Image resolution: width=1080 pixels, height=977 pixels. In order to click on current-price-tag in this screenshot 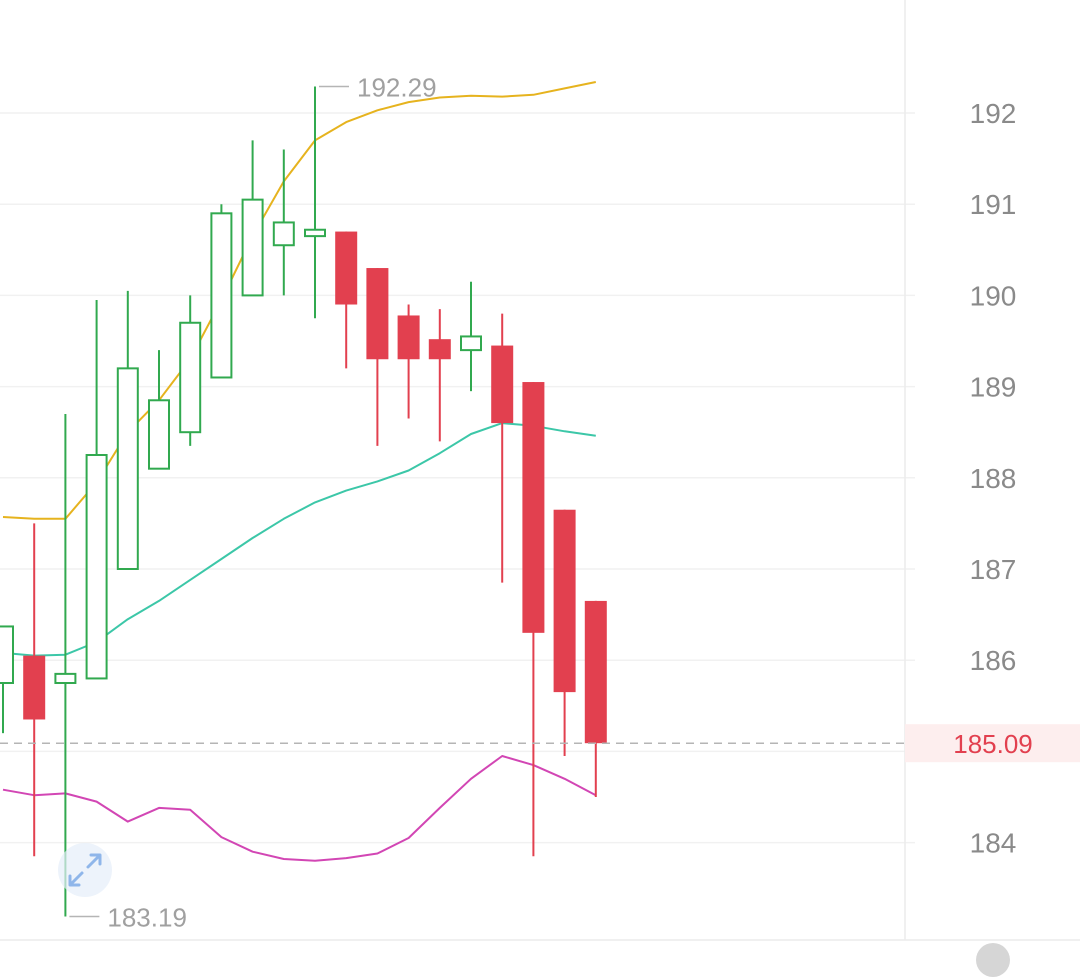, I will do `click(992, 743)`.